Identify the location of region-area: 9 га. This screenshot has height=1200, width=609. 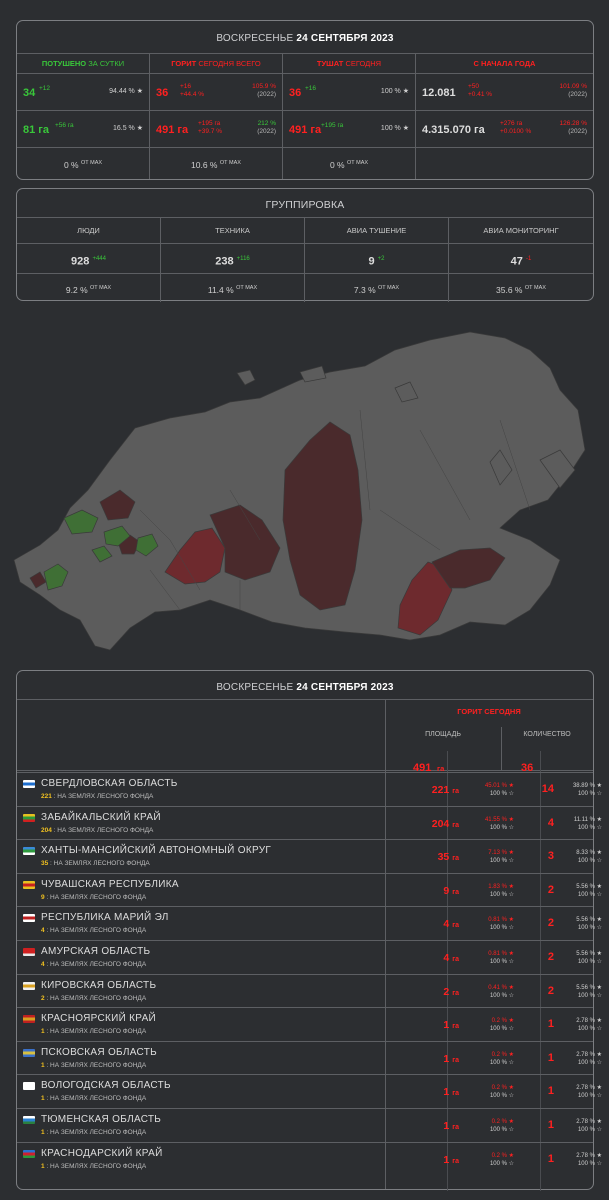
(451, 890).